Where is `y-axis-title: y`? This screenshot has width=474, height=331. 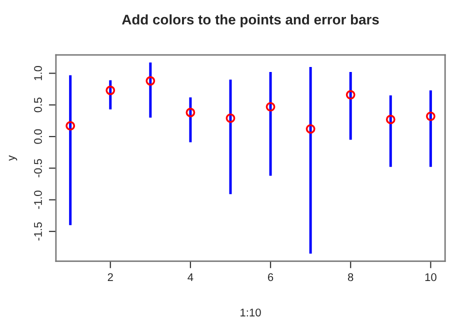 y-axis-title: y is located at coordinates (13, 158).